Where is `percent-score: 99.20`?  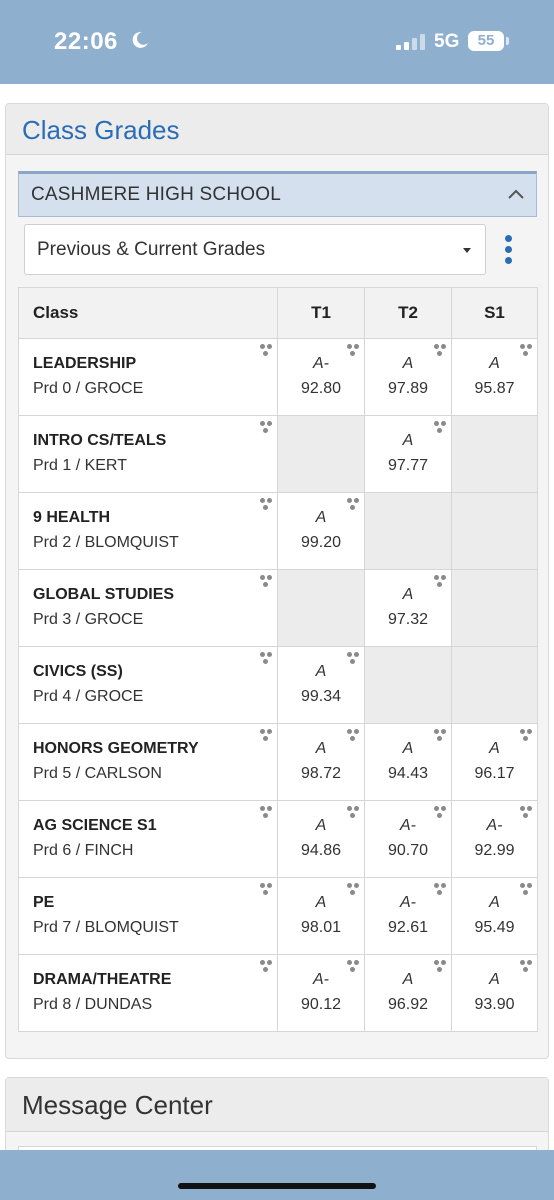
percent-score: 99.20 is located at coordinates (321, 542).